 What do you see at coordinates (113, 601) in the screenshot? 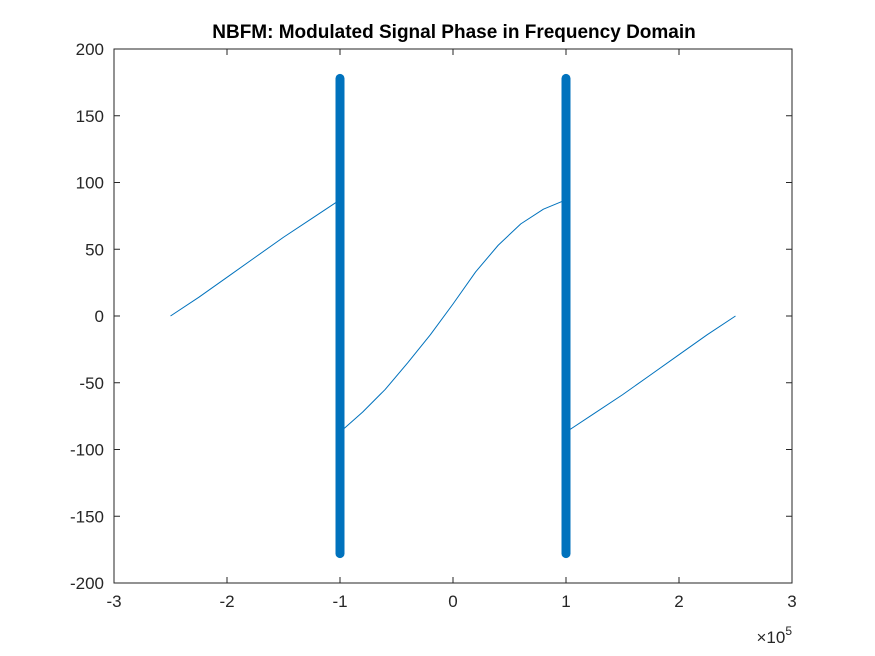
I see `x-tick-label: -3` at bounding box center [113, 601].